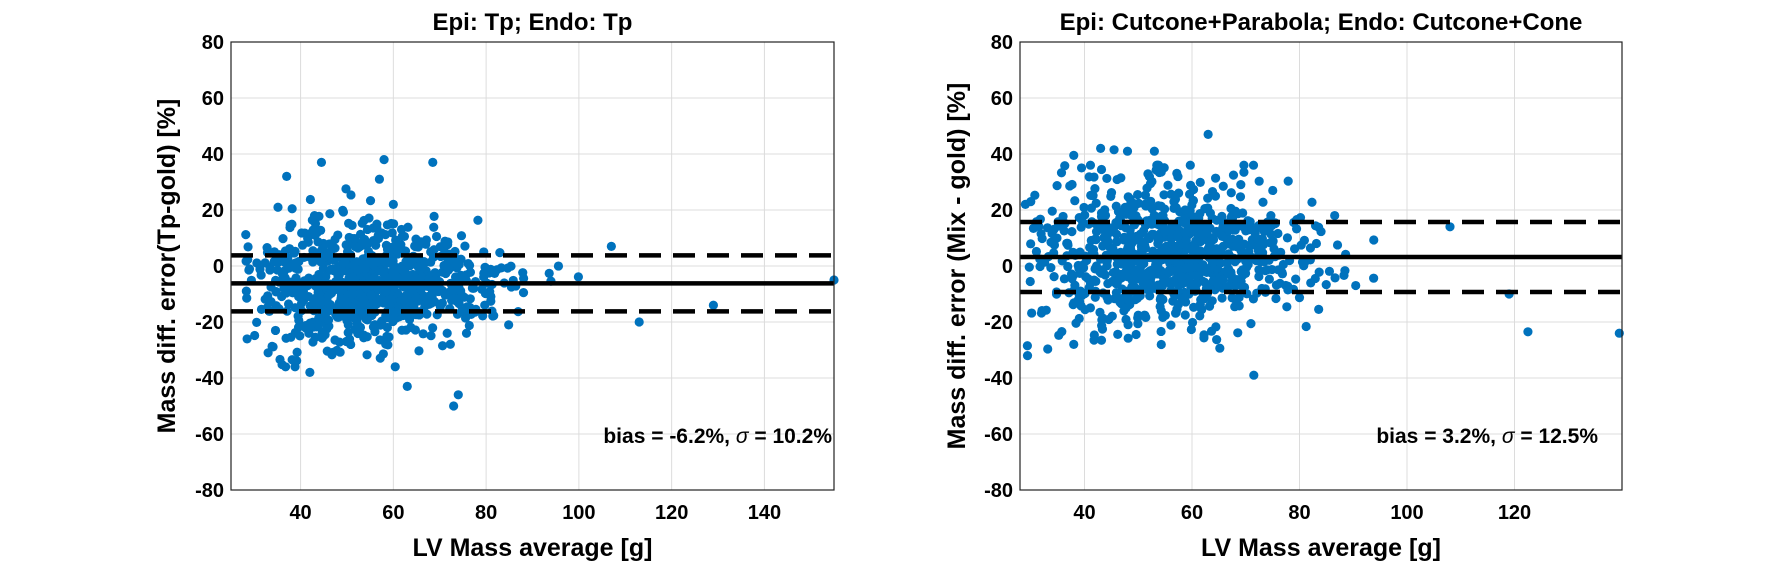 The height and width of the screenshot is (562, 1788). What do you see at coordinates (300, 513) in the screenshot?
I see `x-tick-label: 40` at bounding box center [300, 513].